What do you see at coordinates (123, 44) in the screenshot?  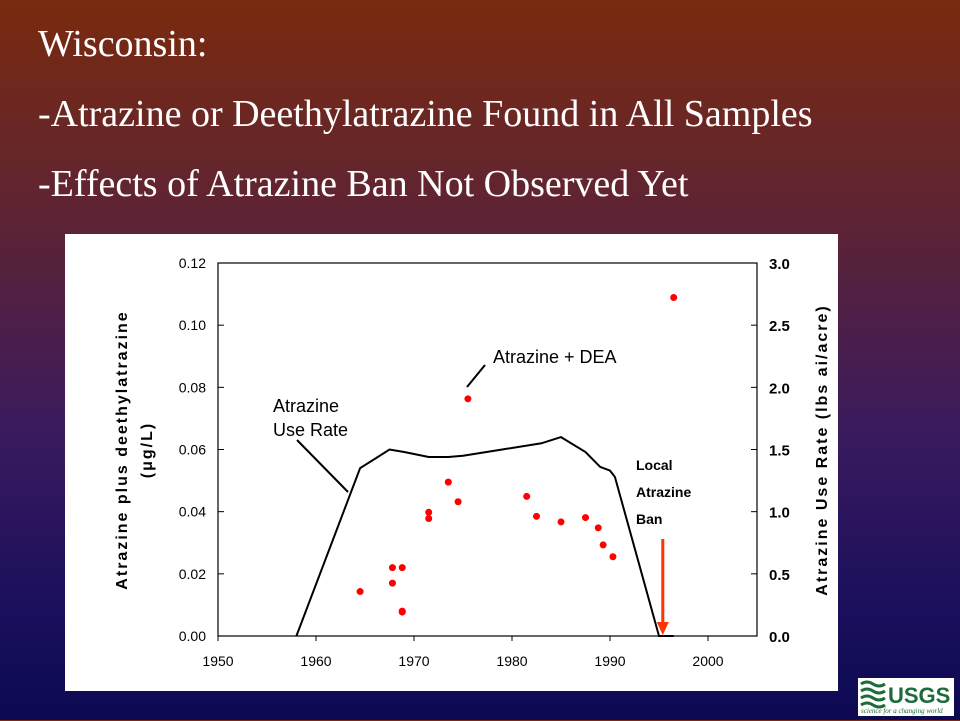 I see `slide-title-line-1: Wisconsin:` at bounding box center [123, 44].